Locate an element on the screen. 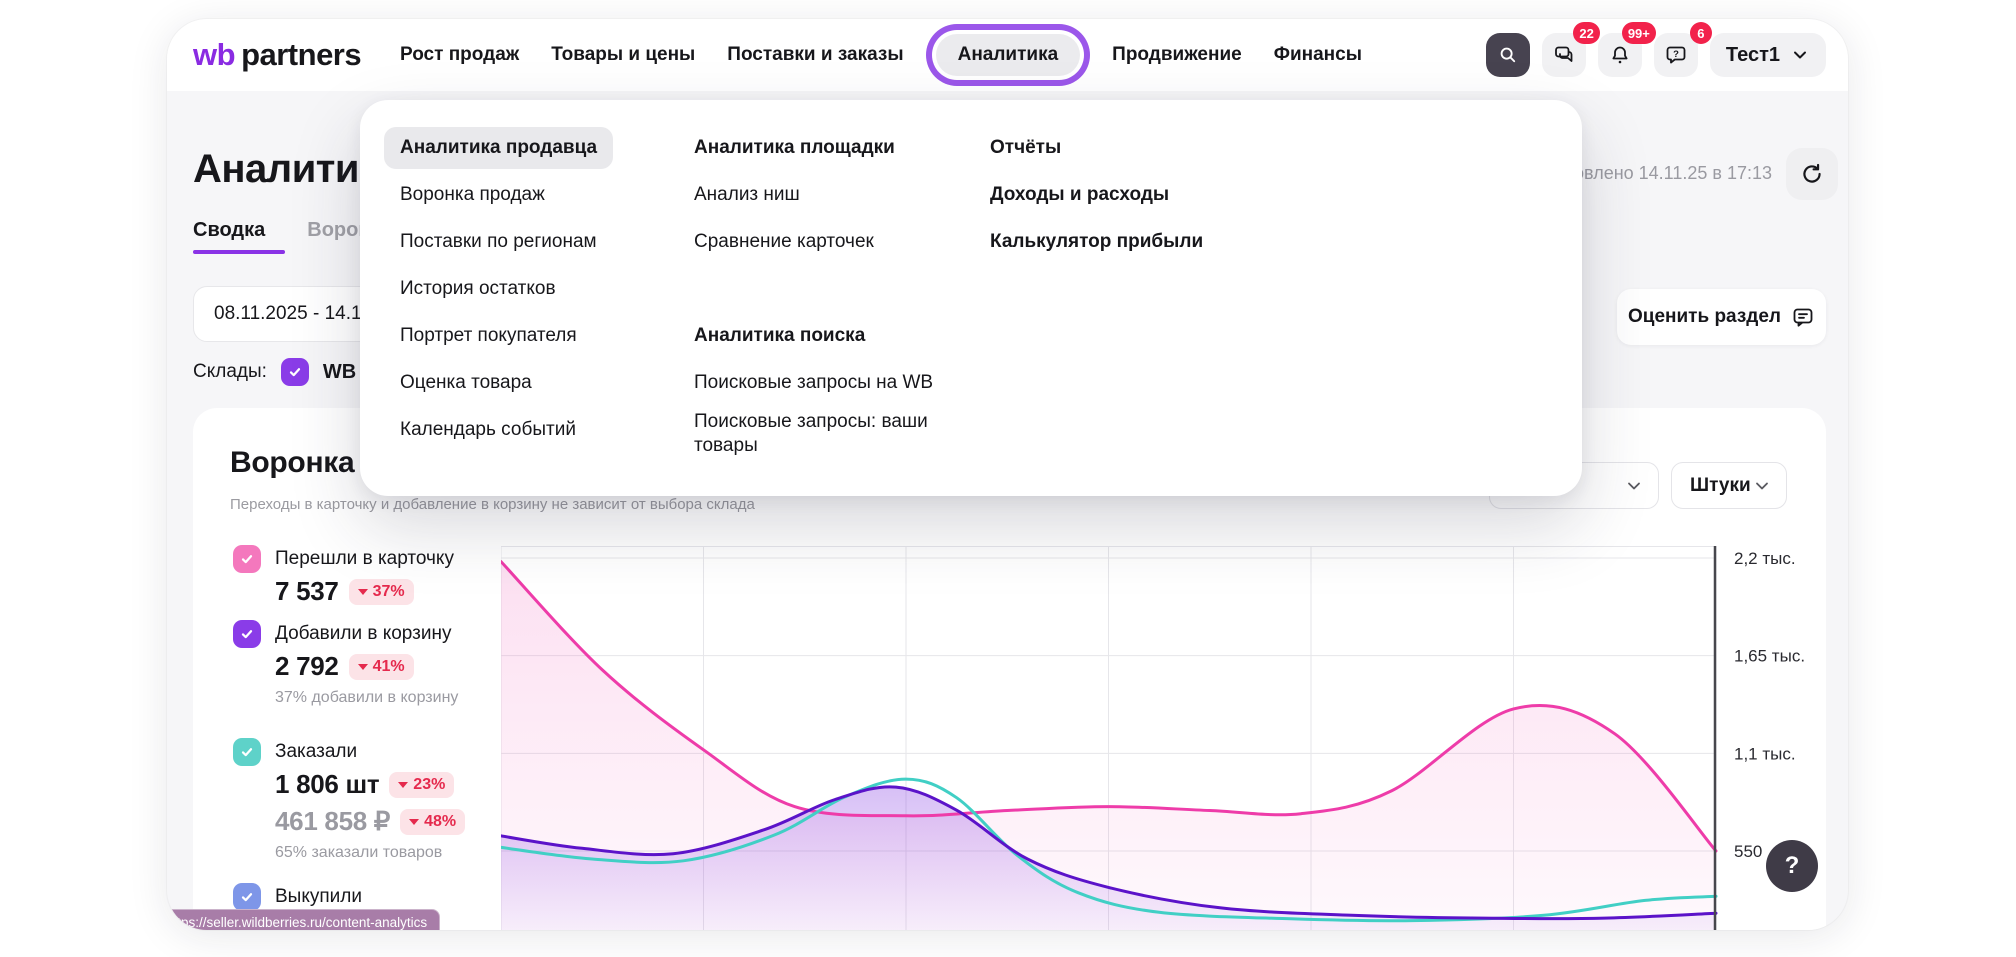 The height and width of the screenshot is (957, 2016). updated-timestamp: Обновлено 14.11.25 в 17:13 is located at coordinates (1655, 173).